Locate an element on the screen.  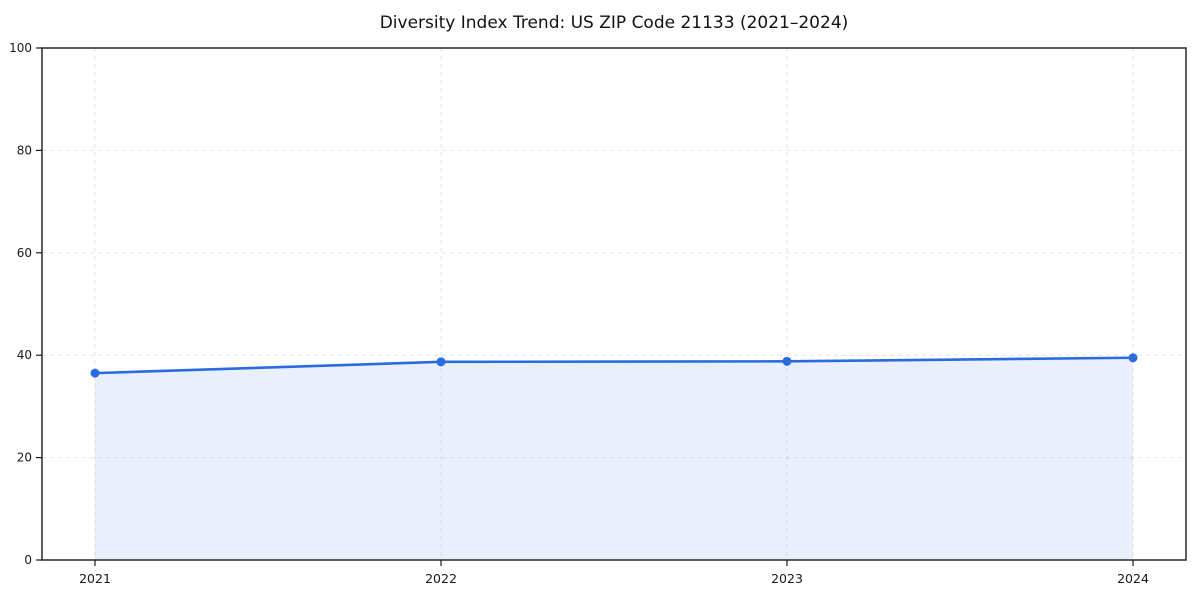
y-tick-label: 60 is located at coordinates (24, 253).